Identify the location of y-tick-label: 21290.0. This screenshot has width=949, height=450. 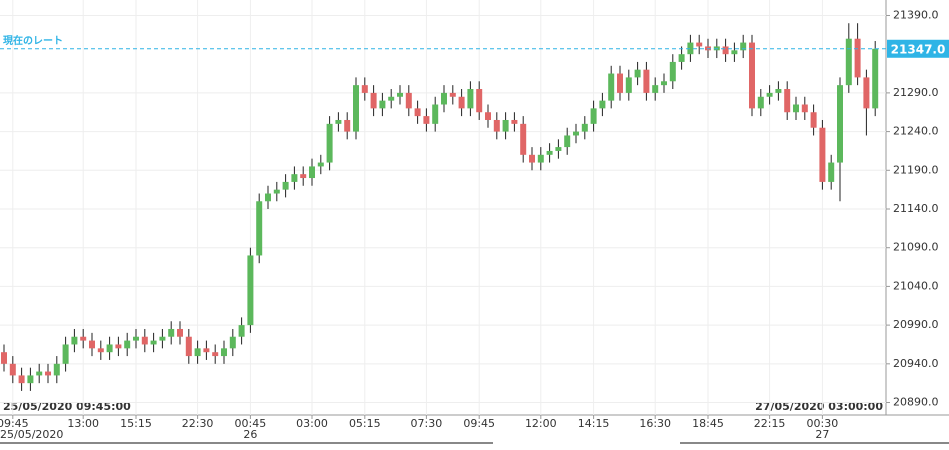
(916, 92).